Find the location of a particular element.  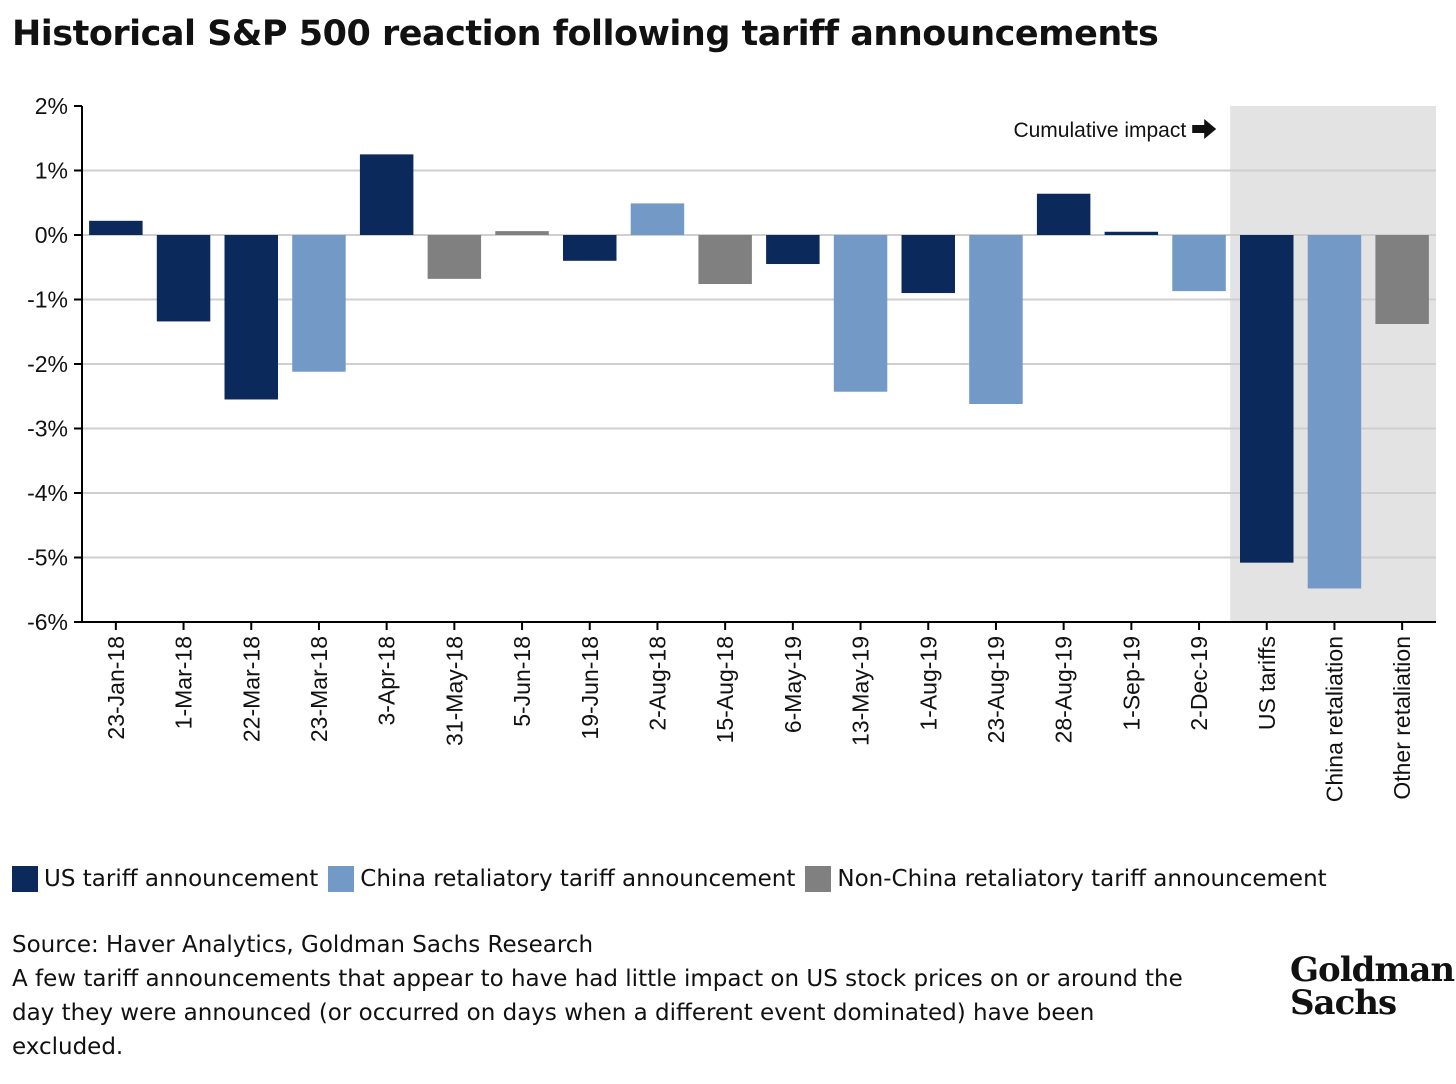

x-tick-label: 6-May-19 is located at coordinates (793, 684).